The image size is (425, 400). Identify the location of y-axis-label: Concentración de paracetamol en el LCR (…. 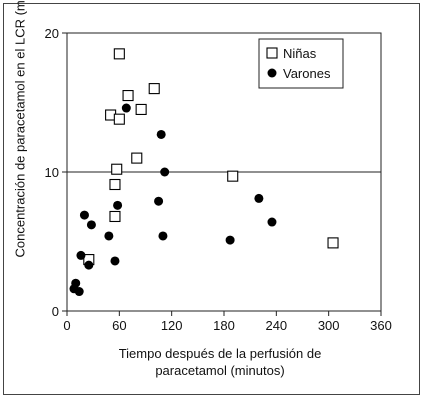
(20, 129).